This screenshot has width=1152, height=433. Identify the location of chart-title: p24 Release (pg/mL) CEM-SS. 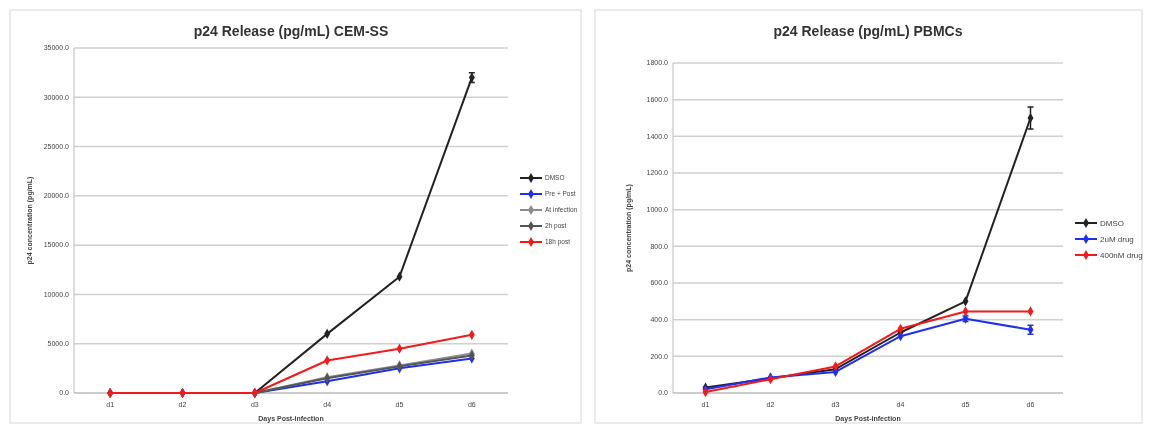
(291, 31).